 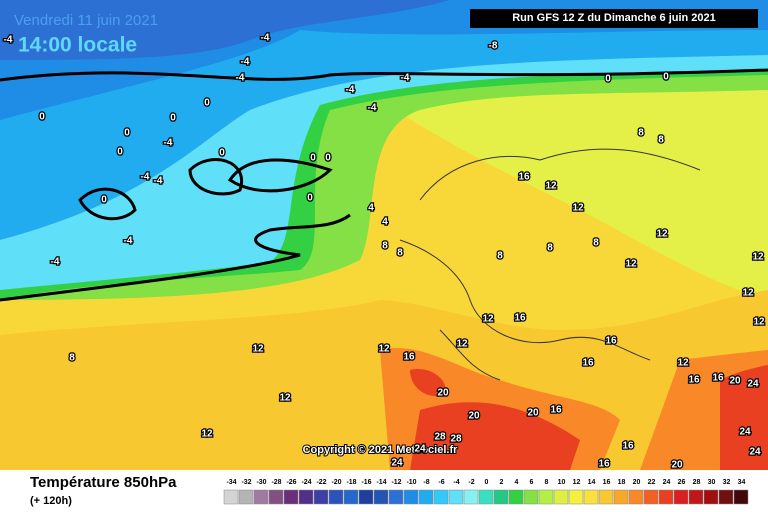 I want to click on footer-title: Température 850hPa, so click(x=103, y=482).